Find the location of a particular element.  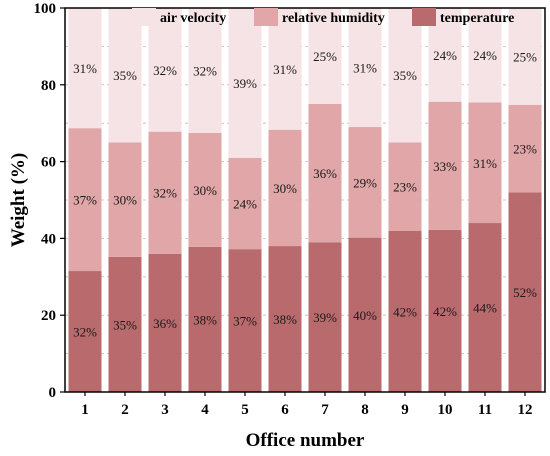

x-tick-label: 6 is located at coordinates (285, 410).